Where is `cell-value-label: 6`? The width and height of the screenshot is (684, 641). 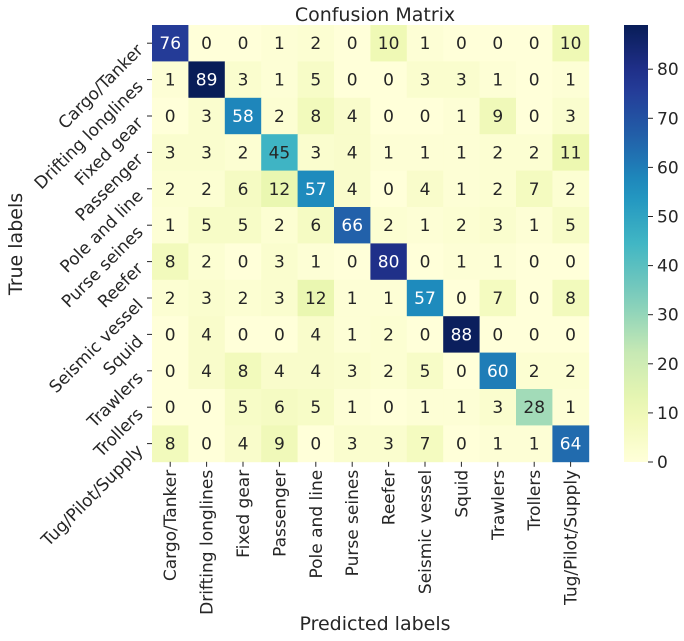 cell-value-label: 6 is located at coordinates (315, 226).